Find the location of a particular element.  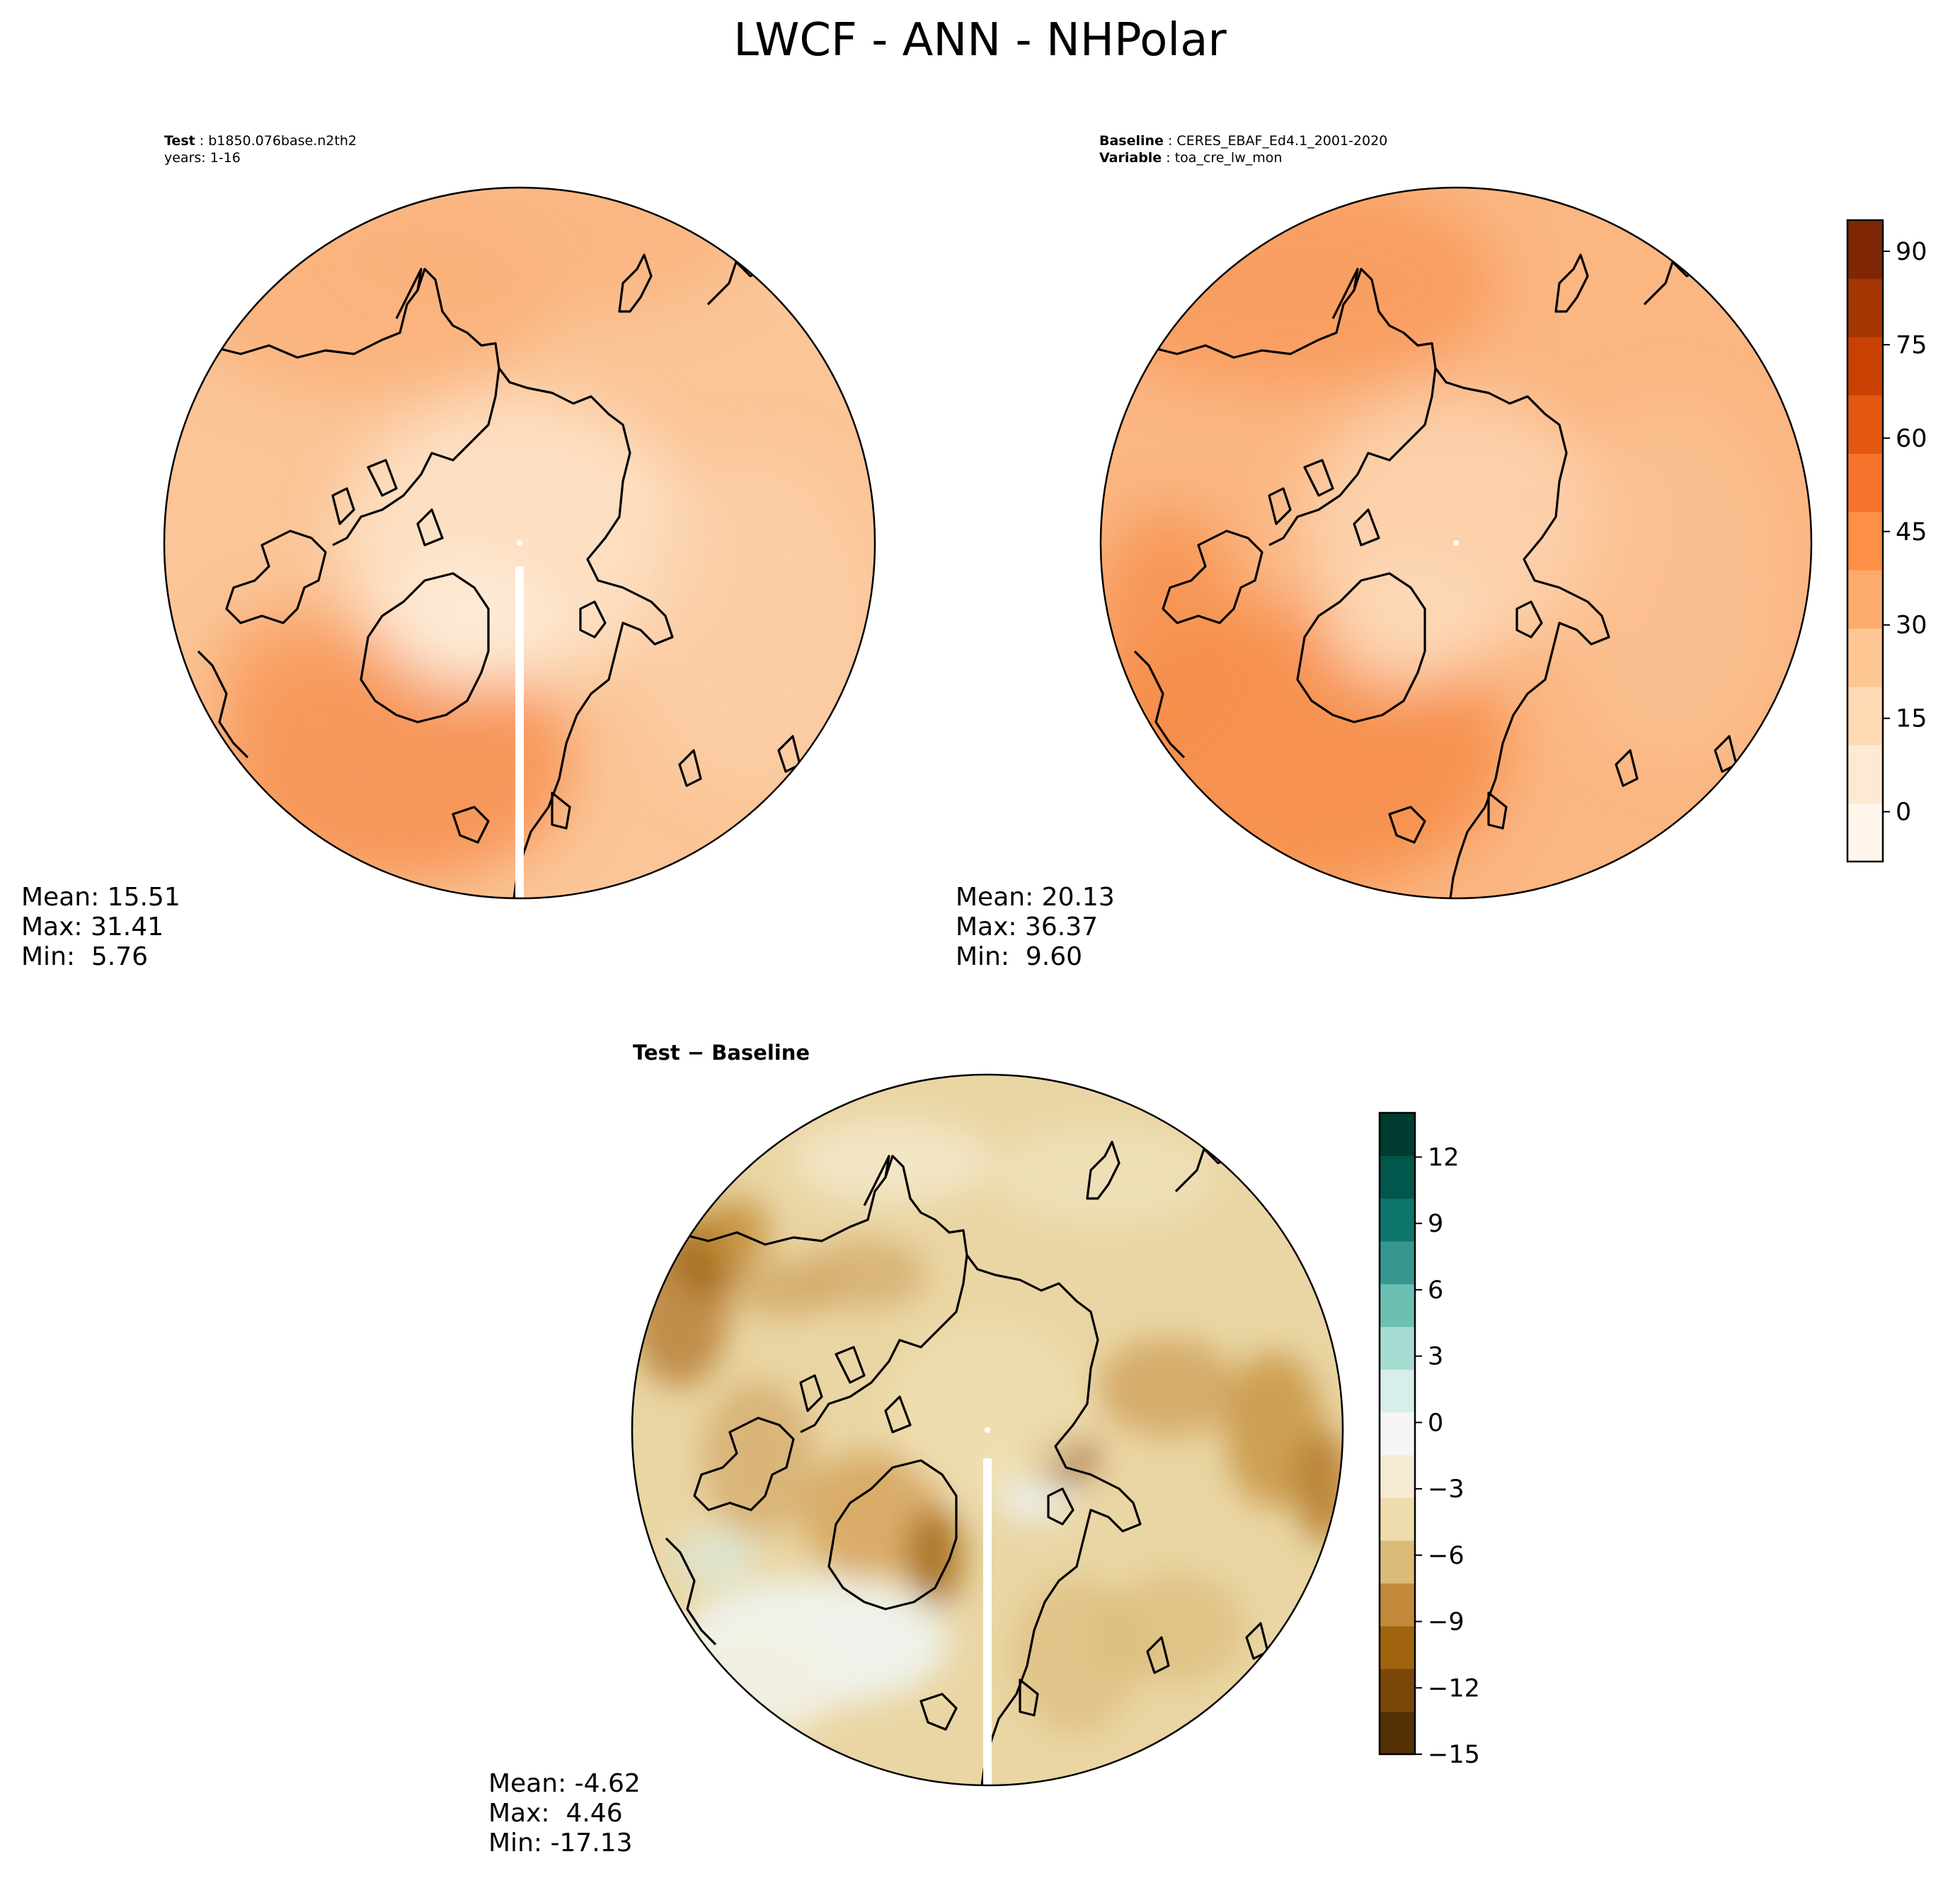

baseline-variable-label: Variable is located at coordinates (1130, 158).